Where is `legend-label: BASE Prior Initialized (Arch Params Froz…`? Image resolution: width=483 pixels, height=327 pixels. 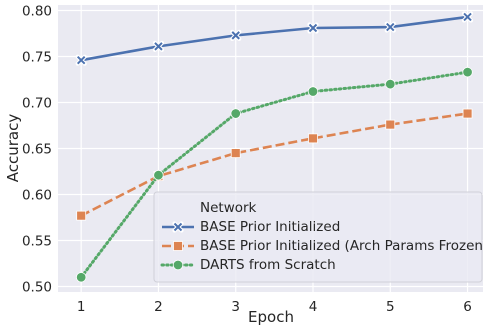
legend-label: BASE Prior Initialized (Arch Params Froz… is located at coordinates (341, 246).